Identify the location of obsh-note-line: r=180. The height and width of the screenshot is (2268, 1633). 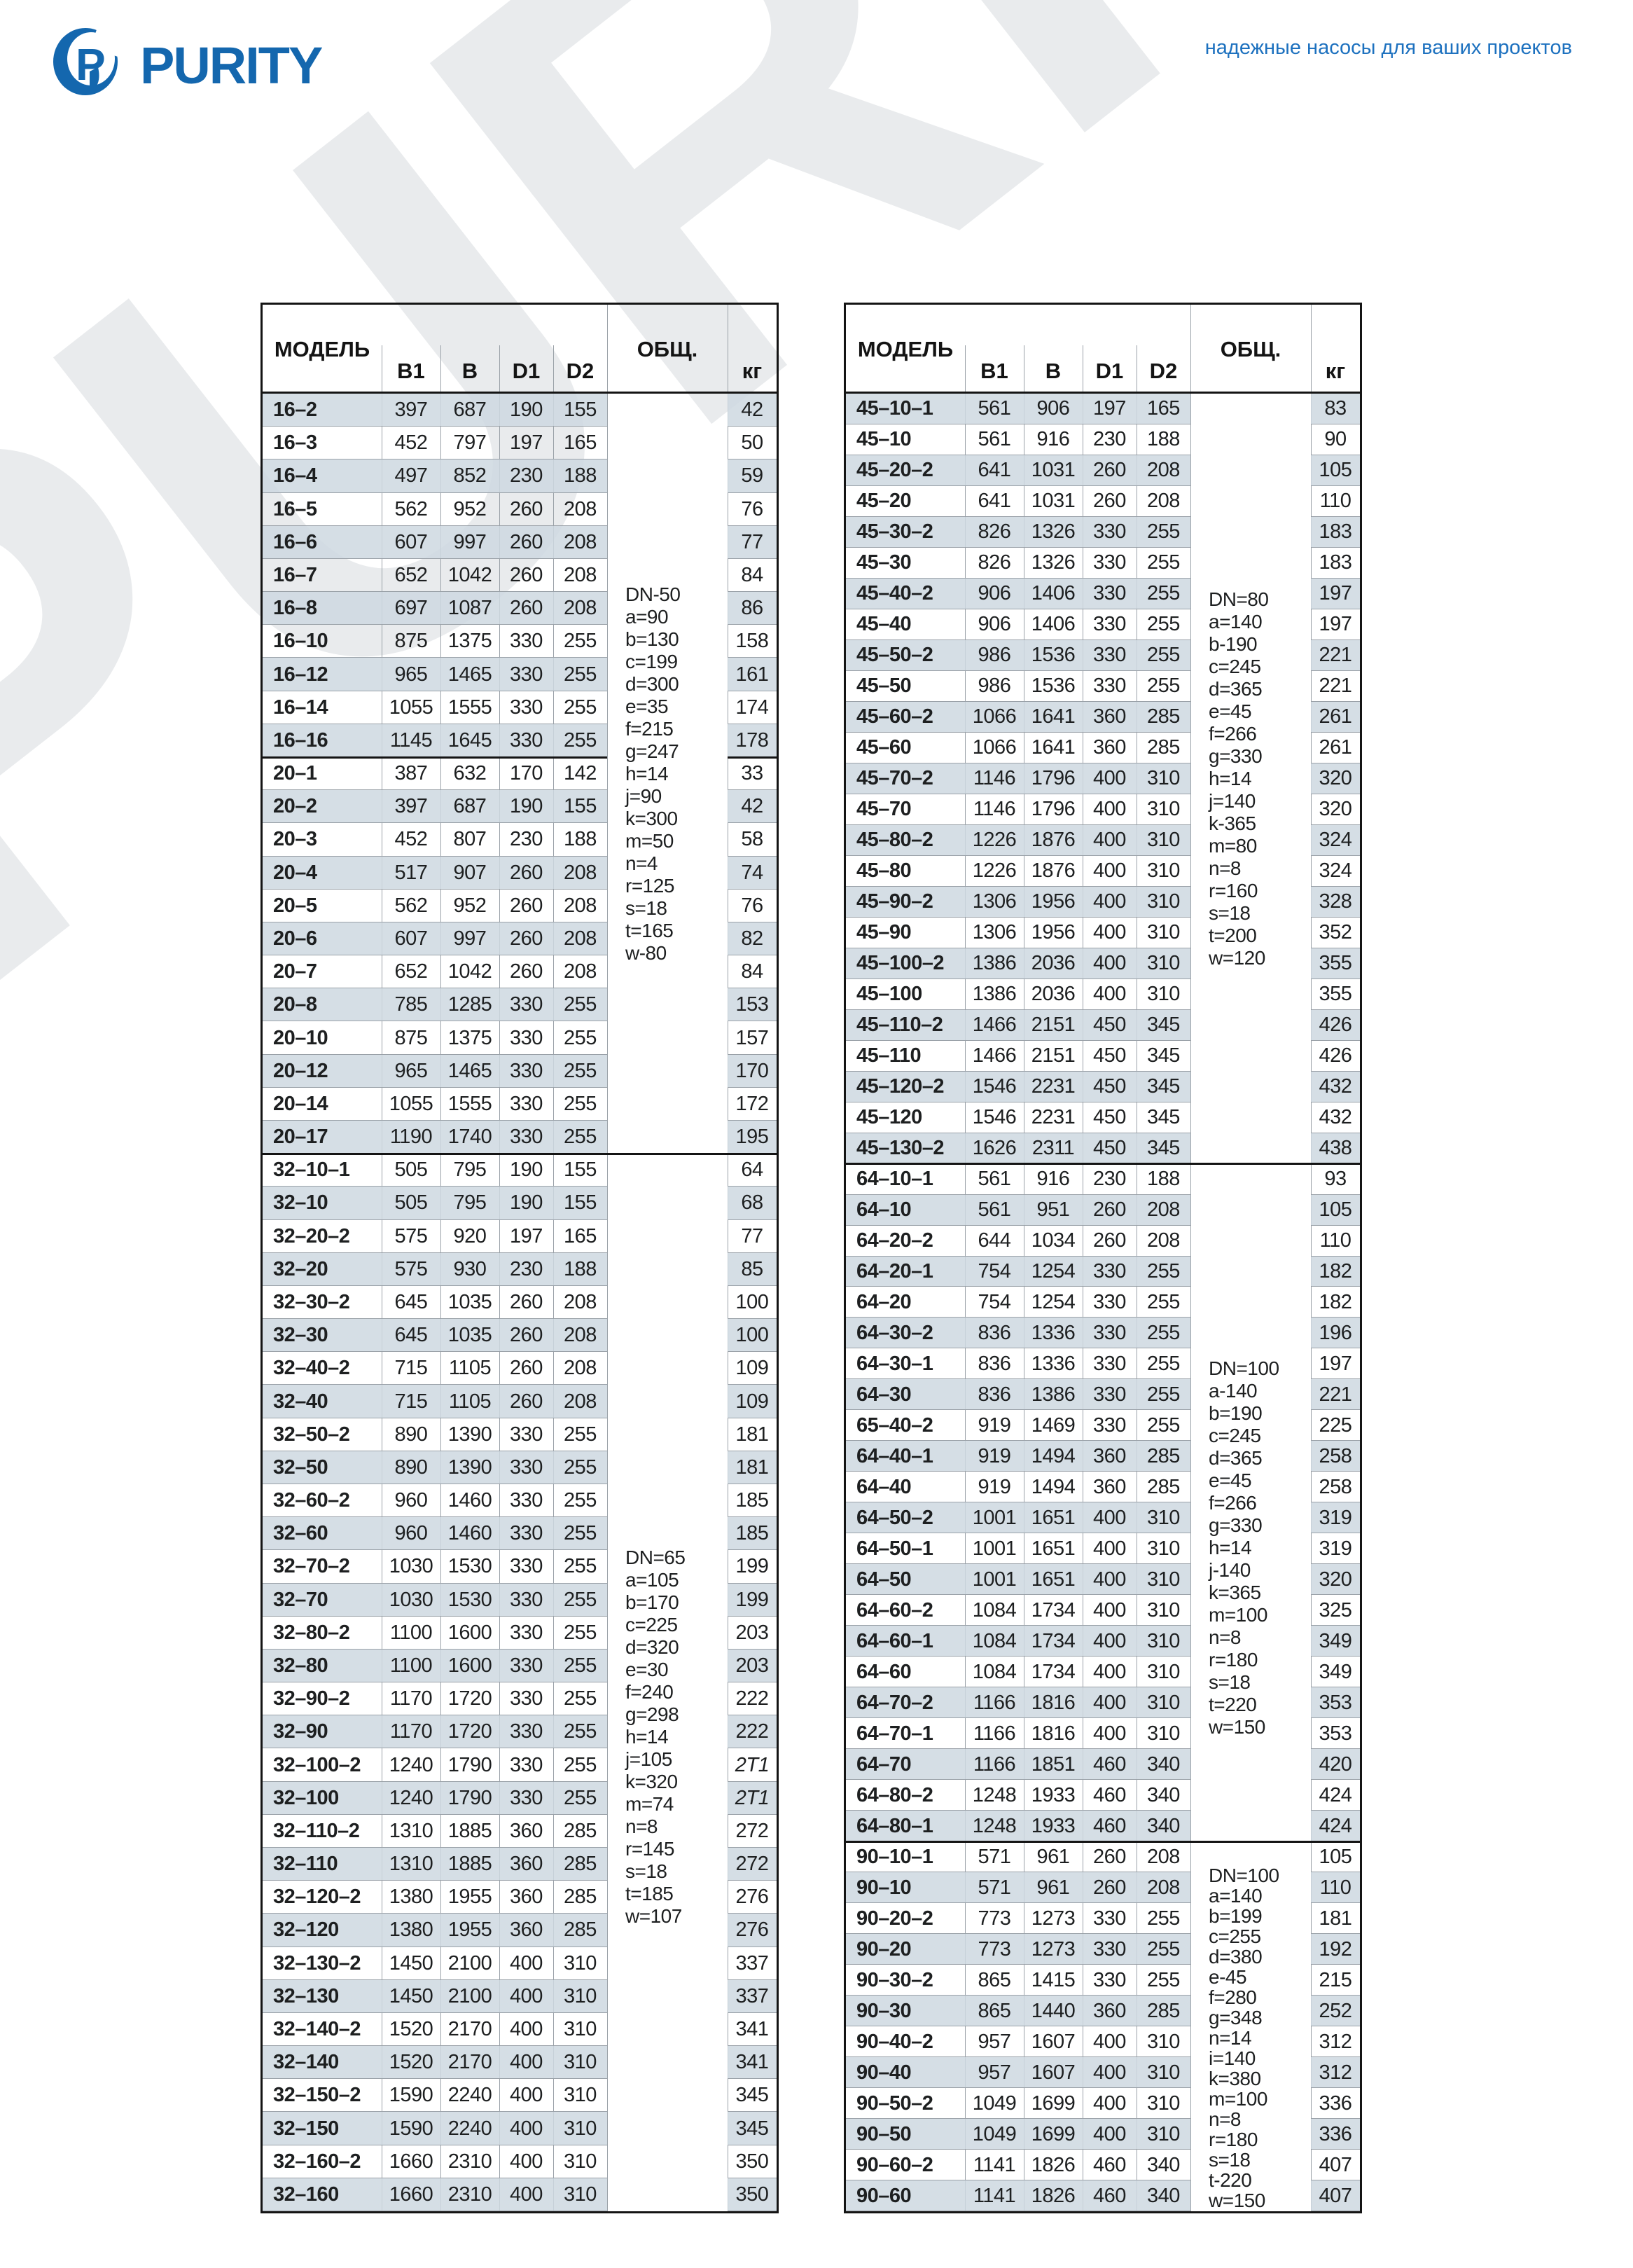
(1233, 1660).